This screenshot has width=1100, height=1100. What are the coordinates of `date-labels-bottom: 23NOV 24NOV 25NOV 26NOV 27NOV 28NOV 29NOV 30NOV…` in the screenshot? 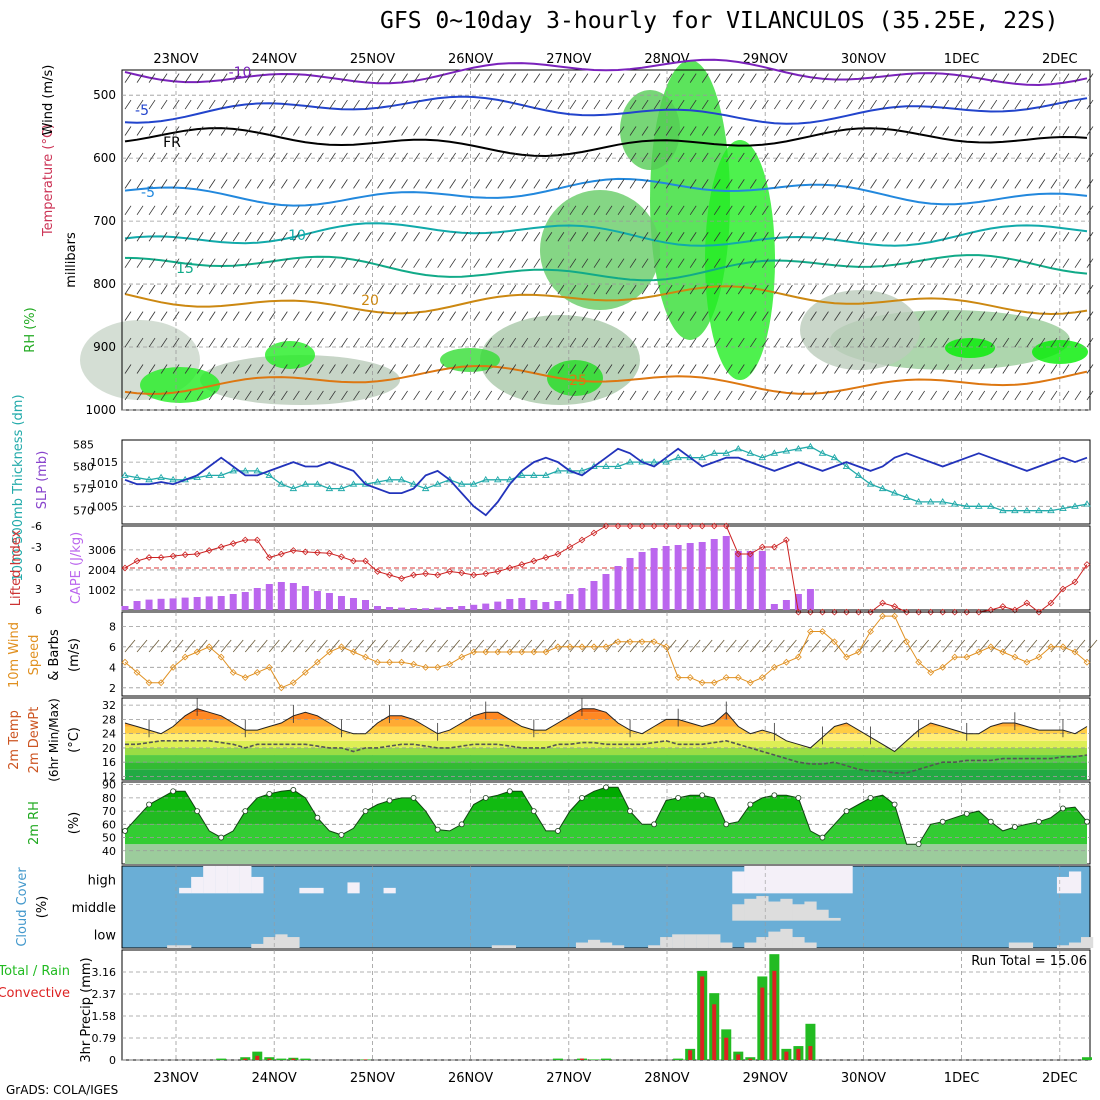 It's located at (615, 1078).